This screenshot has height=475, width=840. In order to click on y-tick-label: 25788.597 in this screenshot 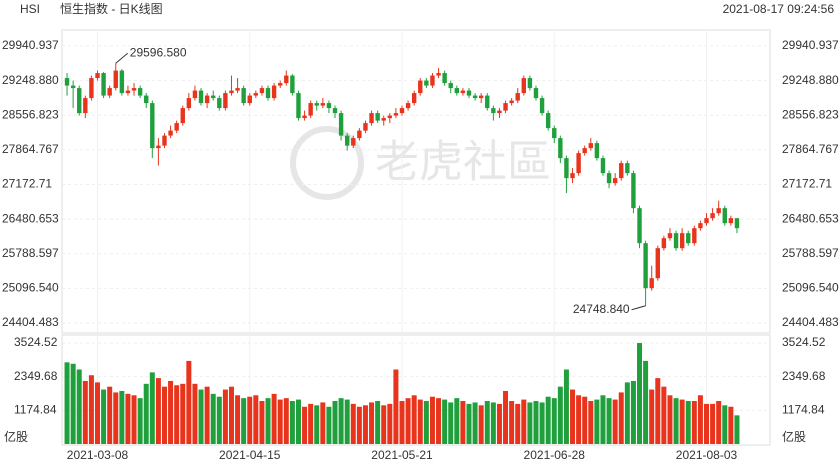, I will do `click(30, 253)`.